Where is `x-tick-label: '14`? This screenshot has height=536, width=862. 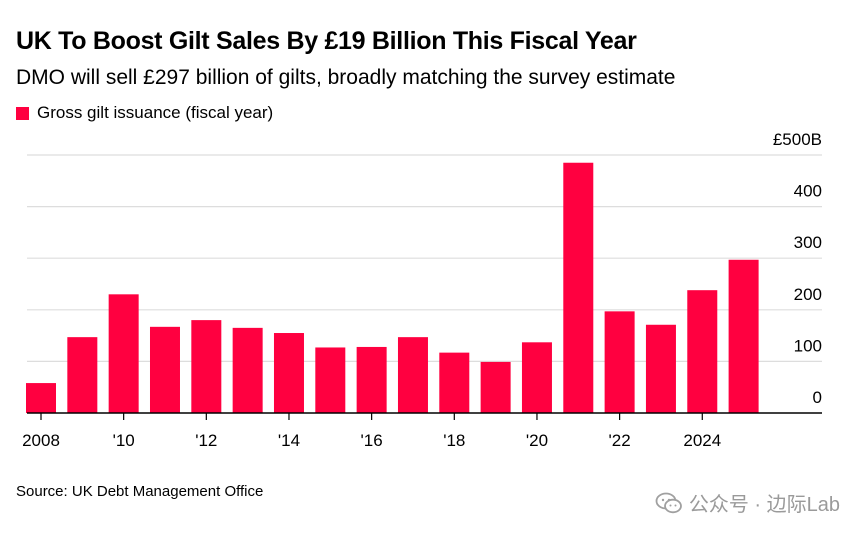
x-tick-label: '14 is located at coordinates (289, 440).